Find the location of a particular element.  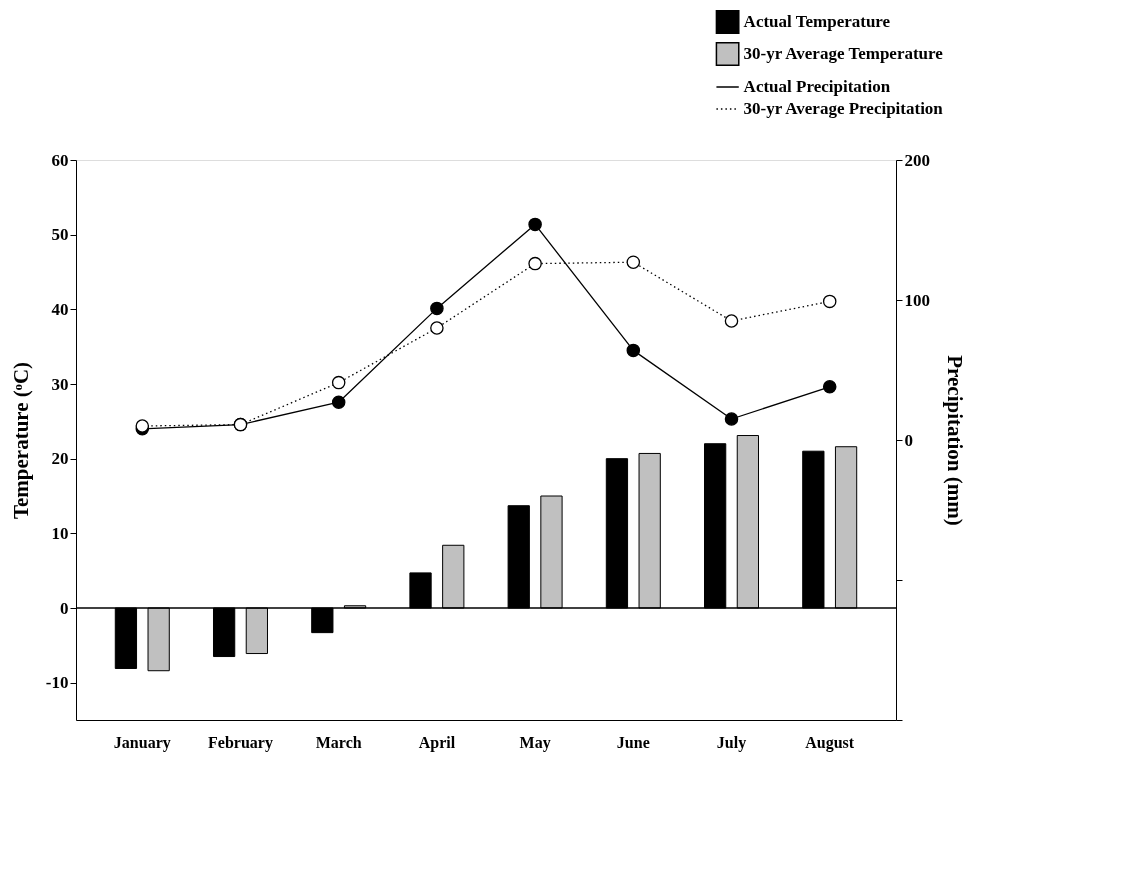

x-tick-label: June is located at coordinates (633, 742).